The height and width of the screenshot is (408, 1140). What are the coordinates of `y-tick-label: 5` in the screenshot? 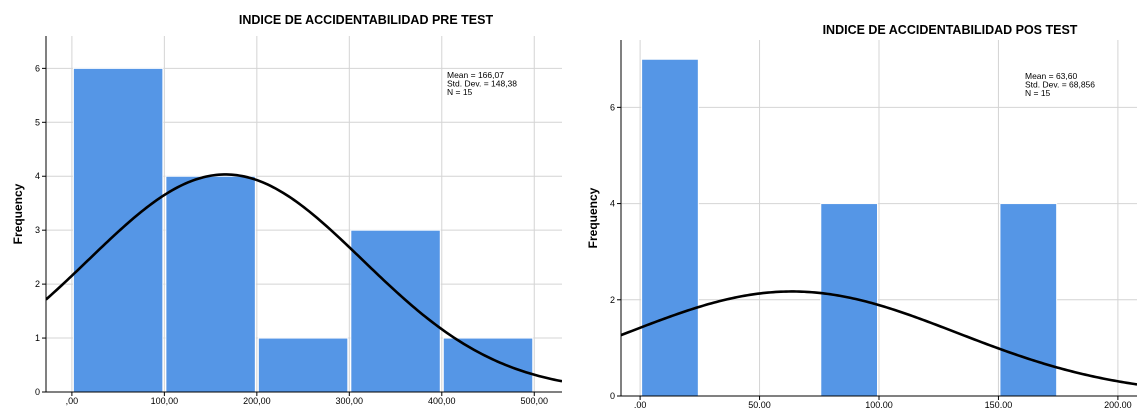 It's located at (37, 122).